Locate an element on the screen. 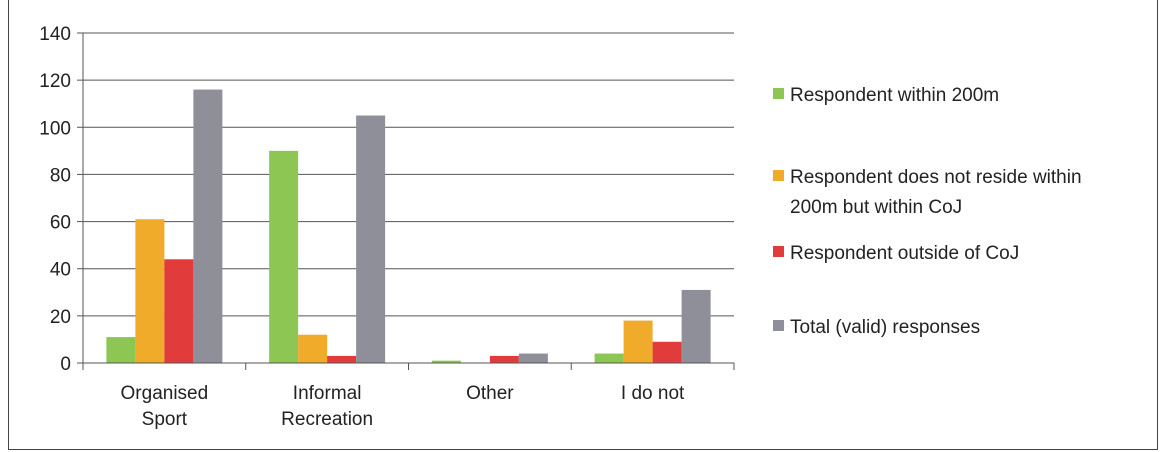 This screenshot has height=452, width=1164. legend-label: Respondent within 200m is located at coordinates (894, 95).